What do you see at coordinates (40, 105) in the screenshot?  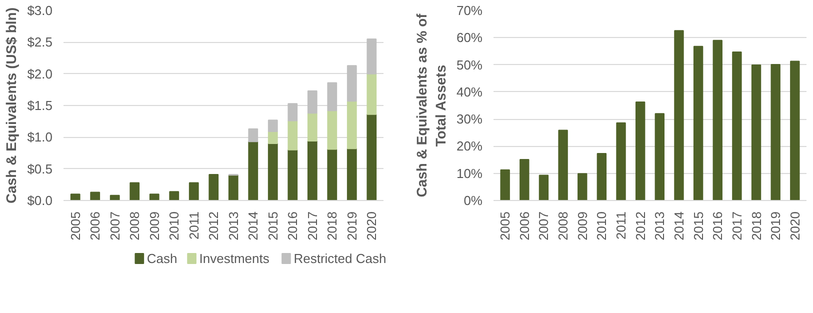 I see `y-tick-label: $1.5` at bounding box center [40, 105].